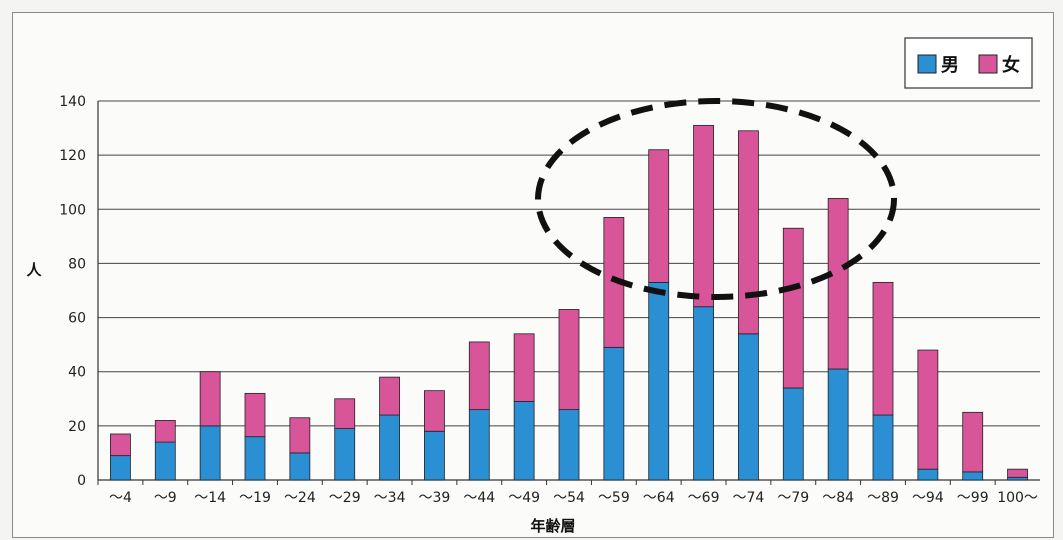 The height and width of the screenshot is (540, 1063). I want to click on x-tick-label: ～39, so click(435, 498).